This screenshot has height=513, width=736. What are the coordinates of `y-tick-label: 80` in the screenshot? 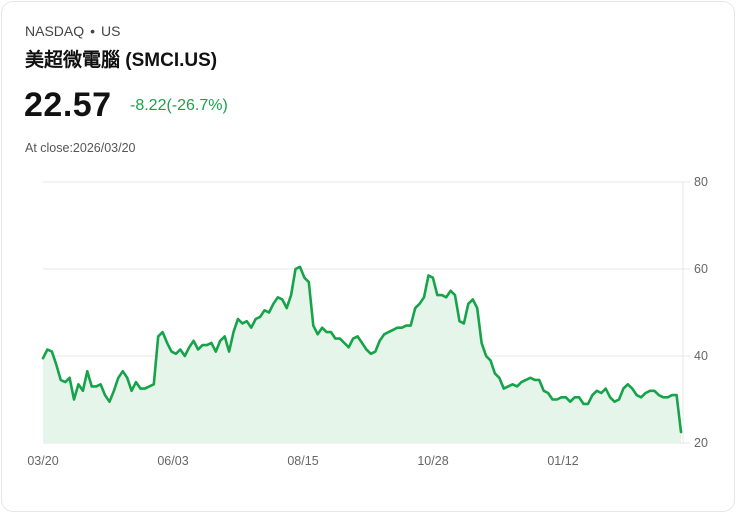 It's located at (701, 182).